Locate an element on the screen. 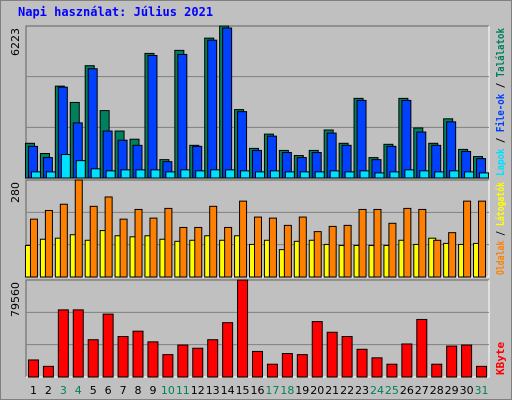  legend: KByte is located at coordinates (500, 358).